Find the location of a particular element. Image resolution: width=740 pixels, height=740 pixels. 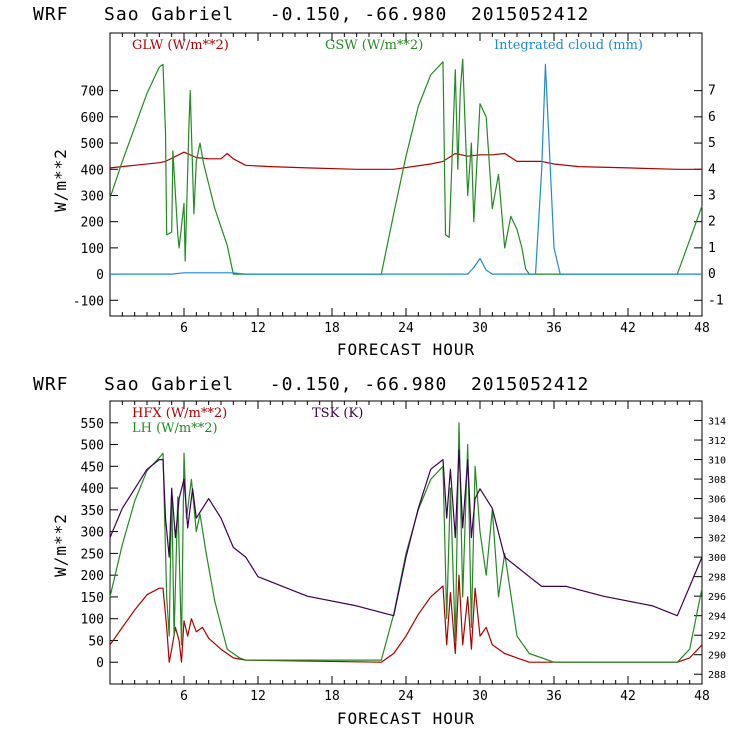

y2-tick-label: 296 is located at coordinates (717, 597).